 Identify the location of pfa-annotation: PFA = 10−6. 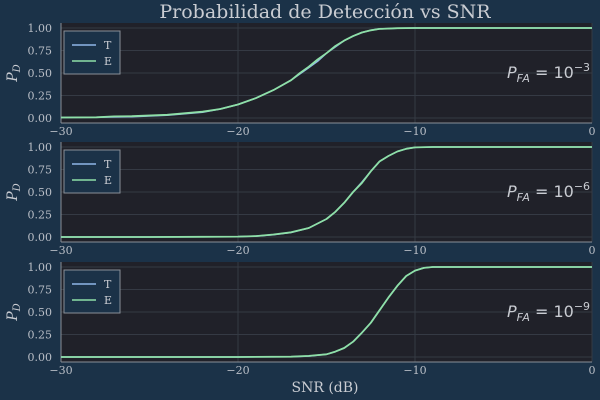
(548, 192).